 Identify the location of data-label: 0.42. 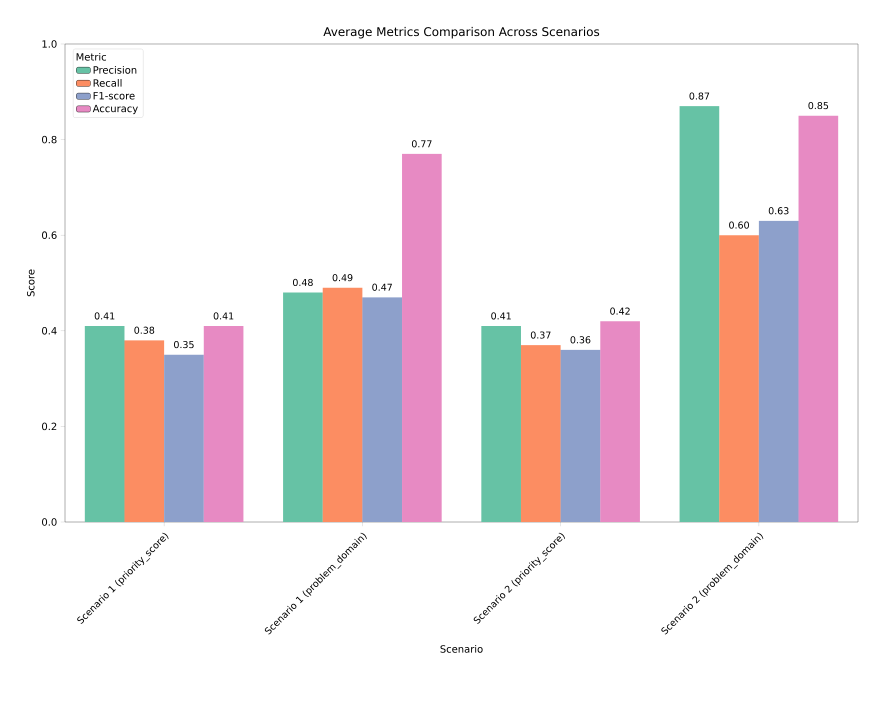
(620, 311).